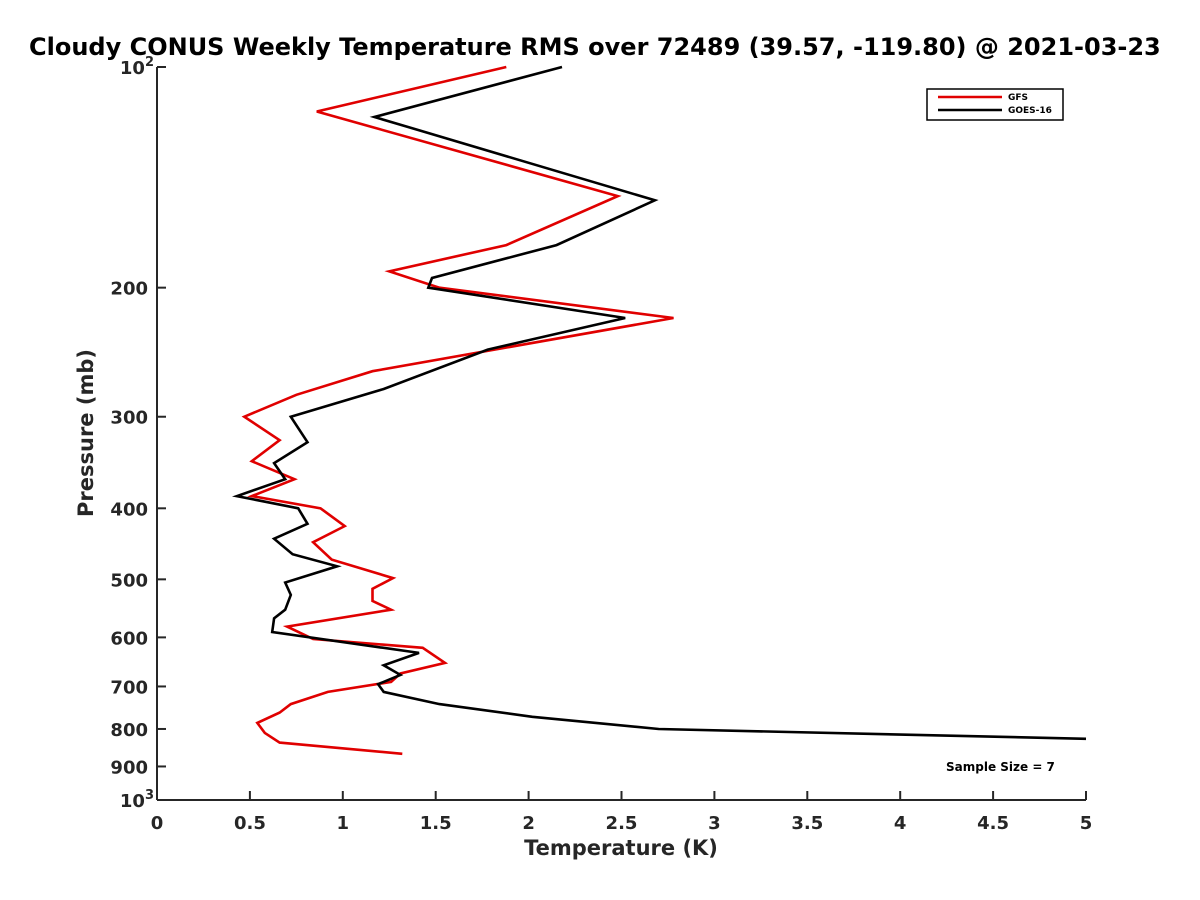 The image size is (1200, 900). What do you see at coordinates (528, 823) in the screenshot?
I see `x-tick-label: 2` at bounding box center [528, 823].